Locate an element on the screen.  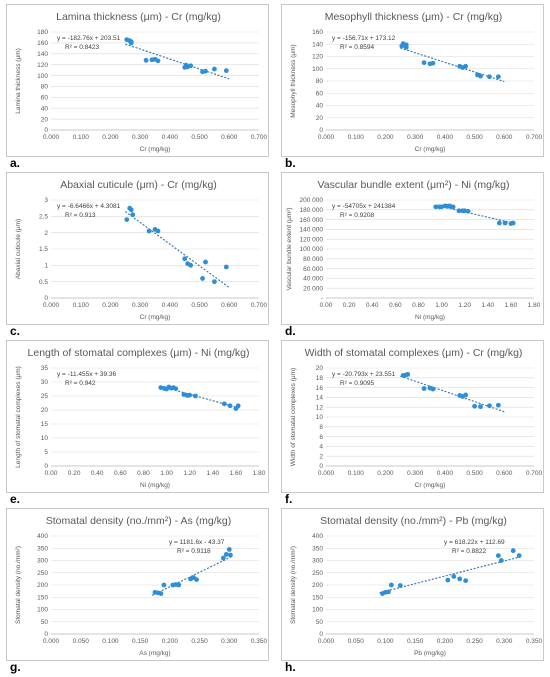
y-tick-label: 250 is located at coordinates (42, 573).